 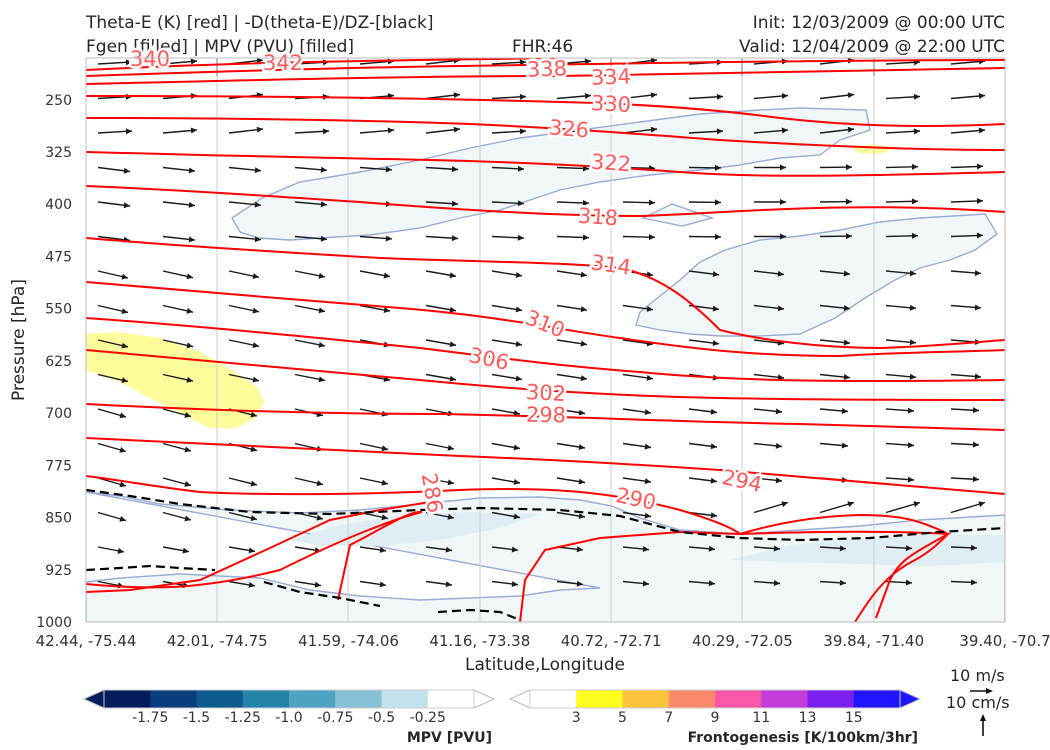 I want to click on mpv-colorbar: -1.75 -1.5 -1.25 -1.0 -0.75 -0.5 -0.25, so click(x=289, y=707).